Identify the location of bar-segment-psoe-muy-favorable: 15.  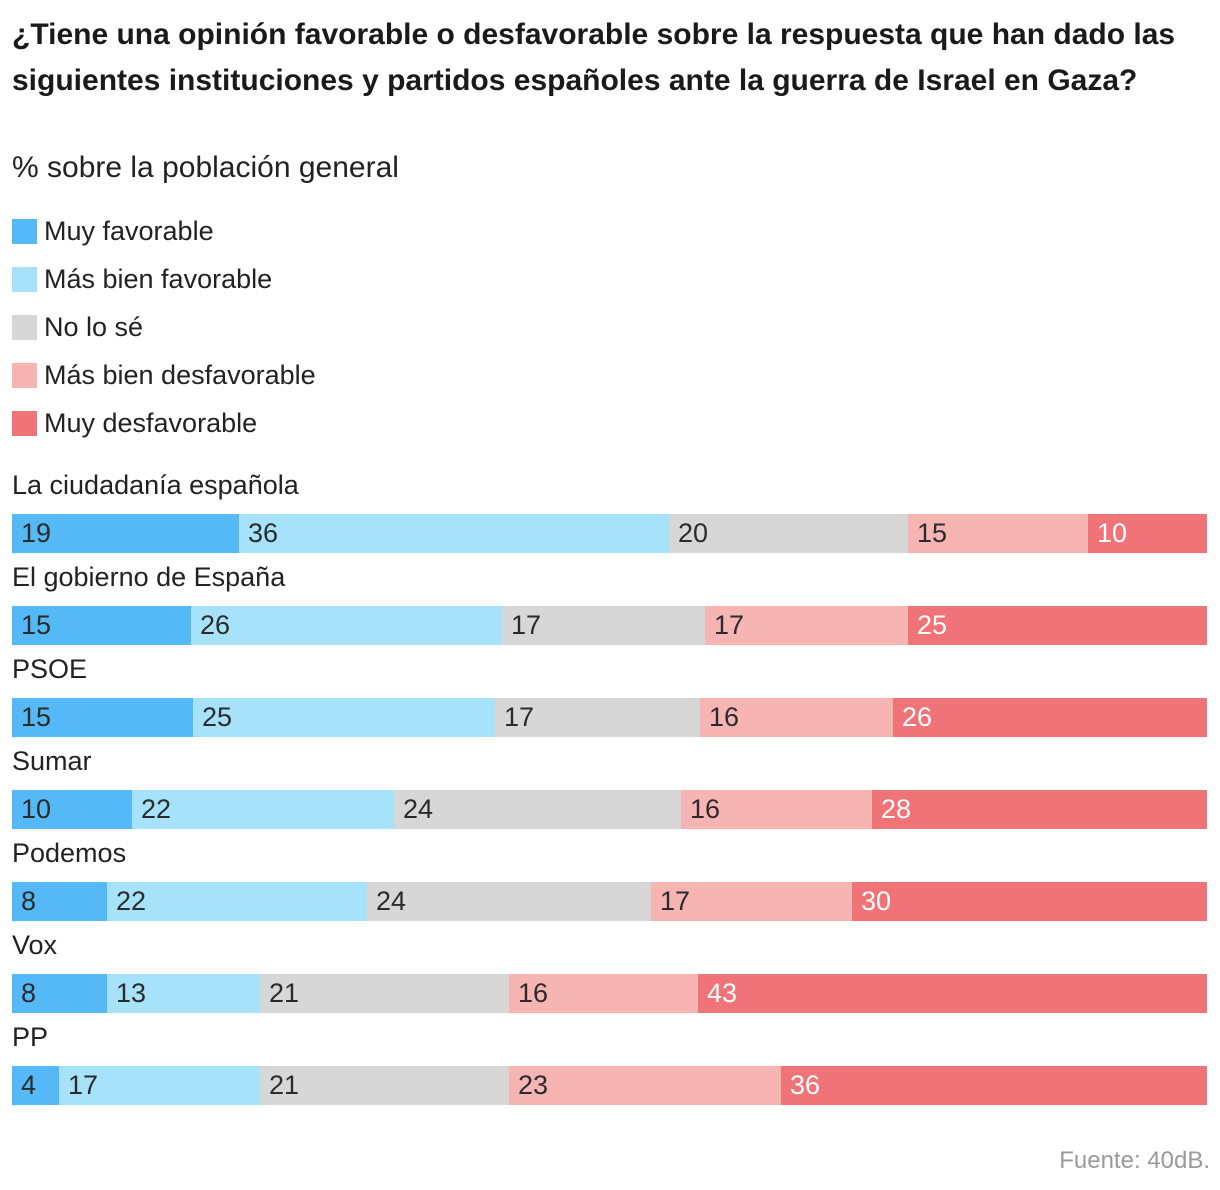
(102, 717).